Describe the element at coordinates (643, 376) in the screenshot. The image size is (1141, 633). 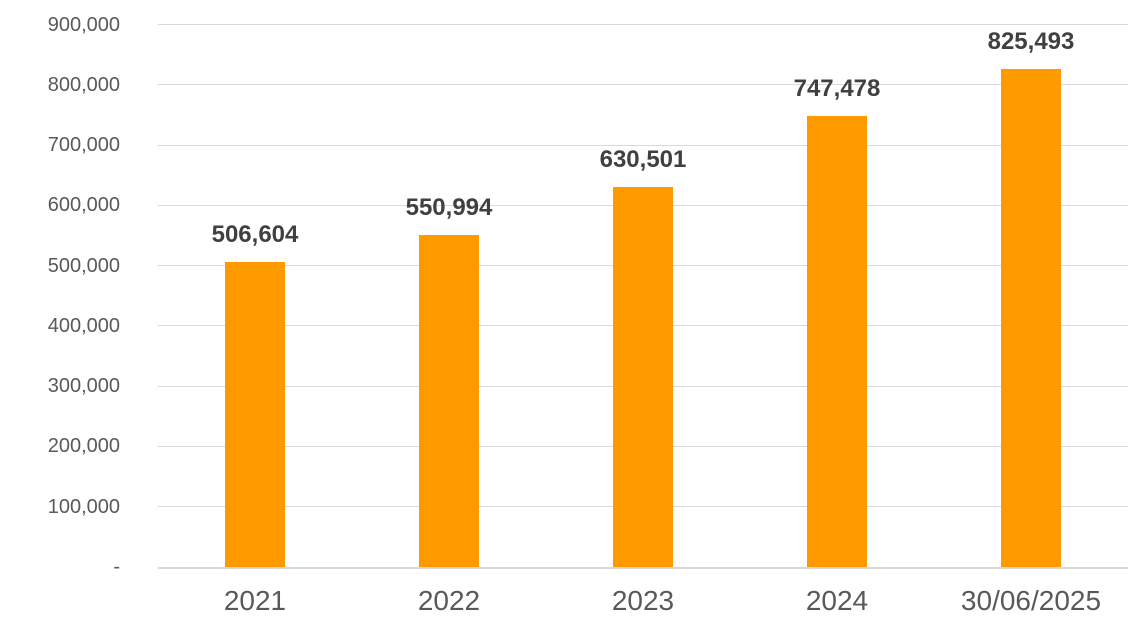
I see `bar-2023` at that location.